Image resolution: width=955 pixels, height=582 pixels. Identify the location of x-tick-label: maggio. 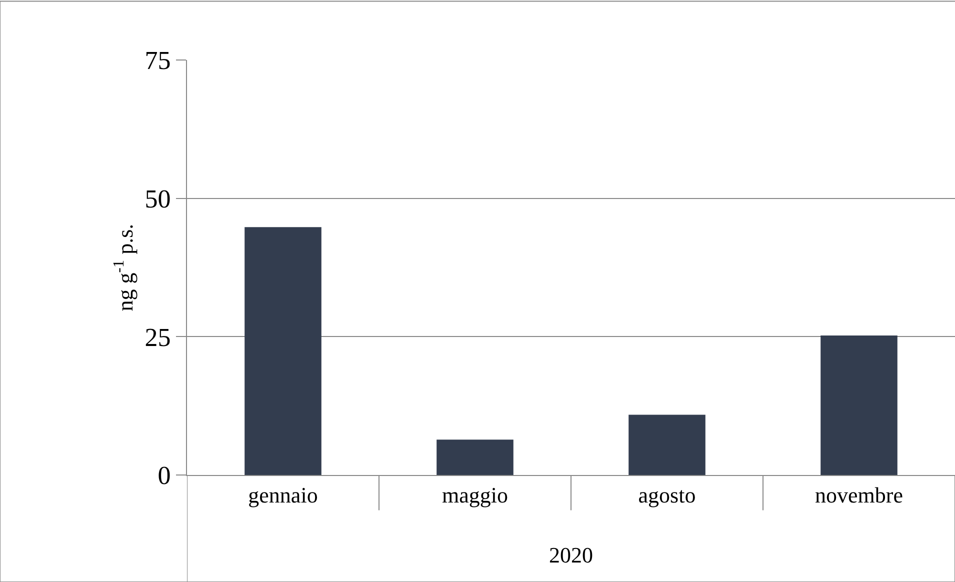
(475, 495).